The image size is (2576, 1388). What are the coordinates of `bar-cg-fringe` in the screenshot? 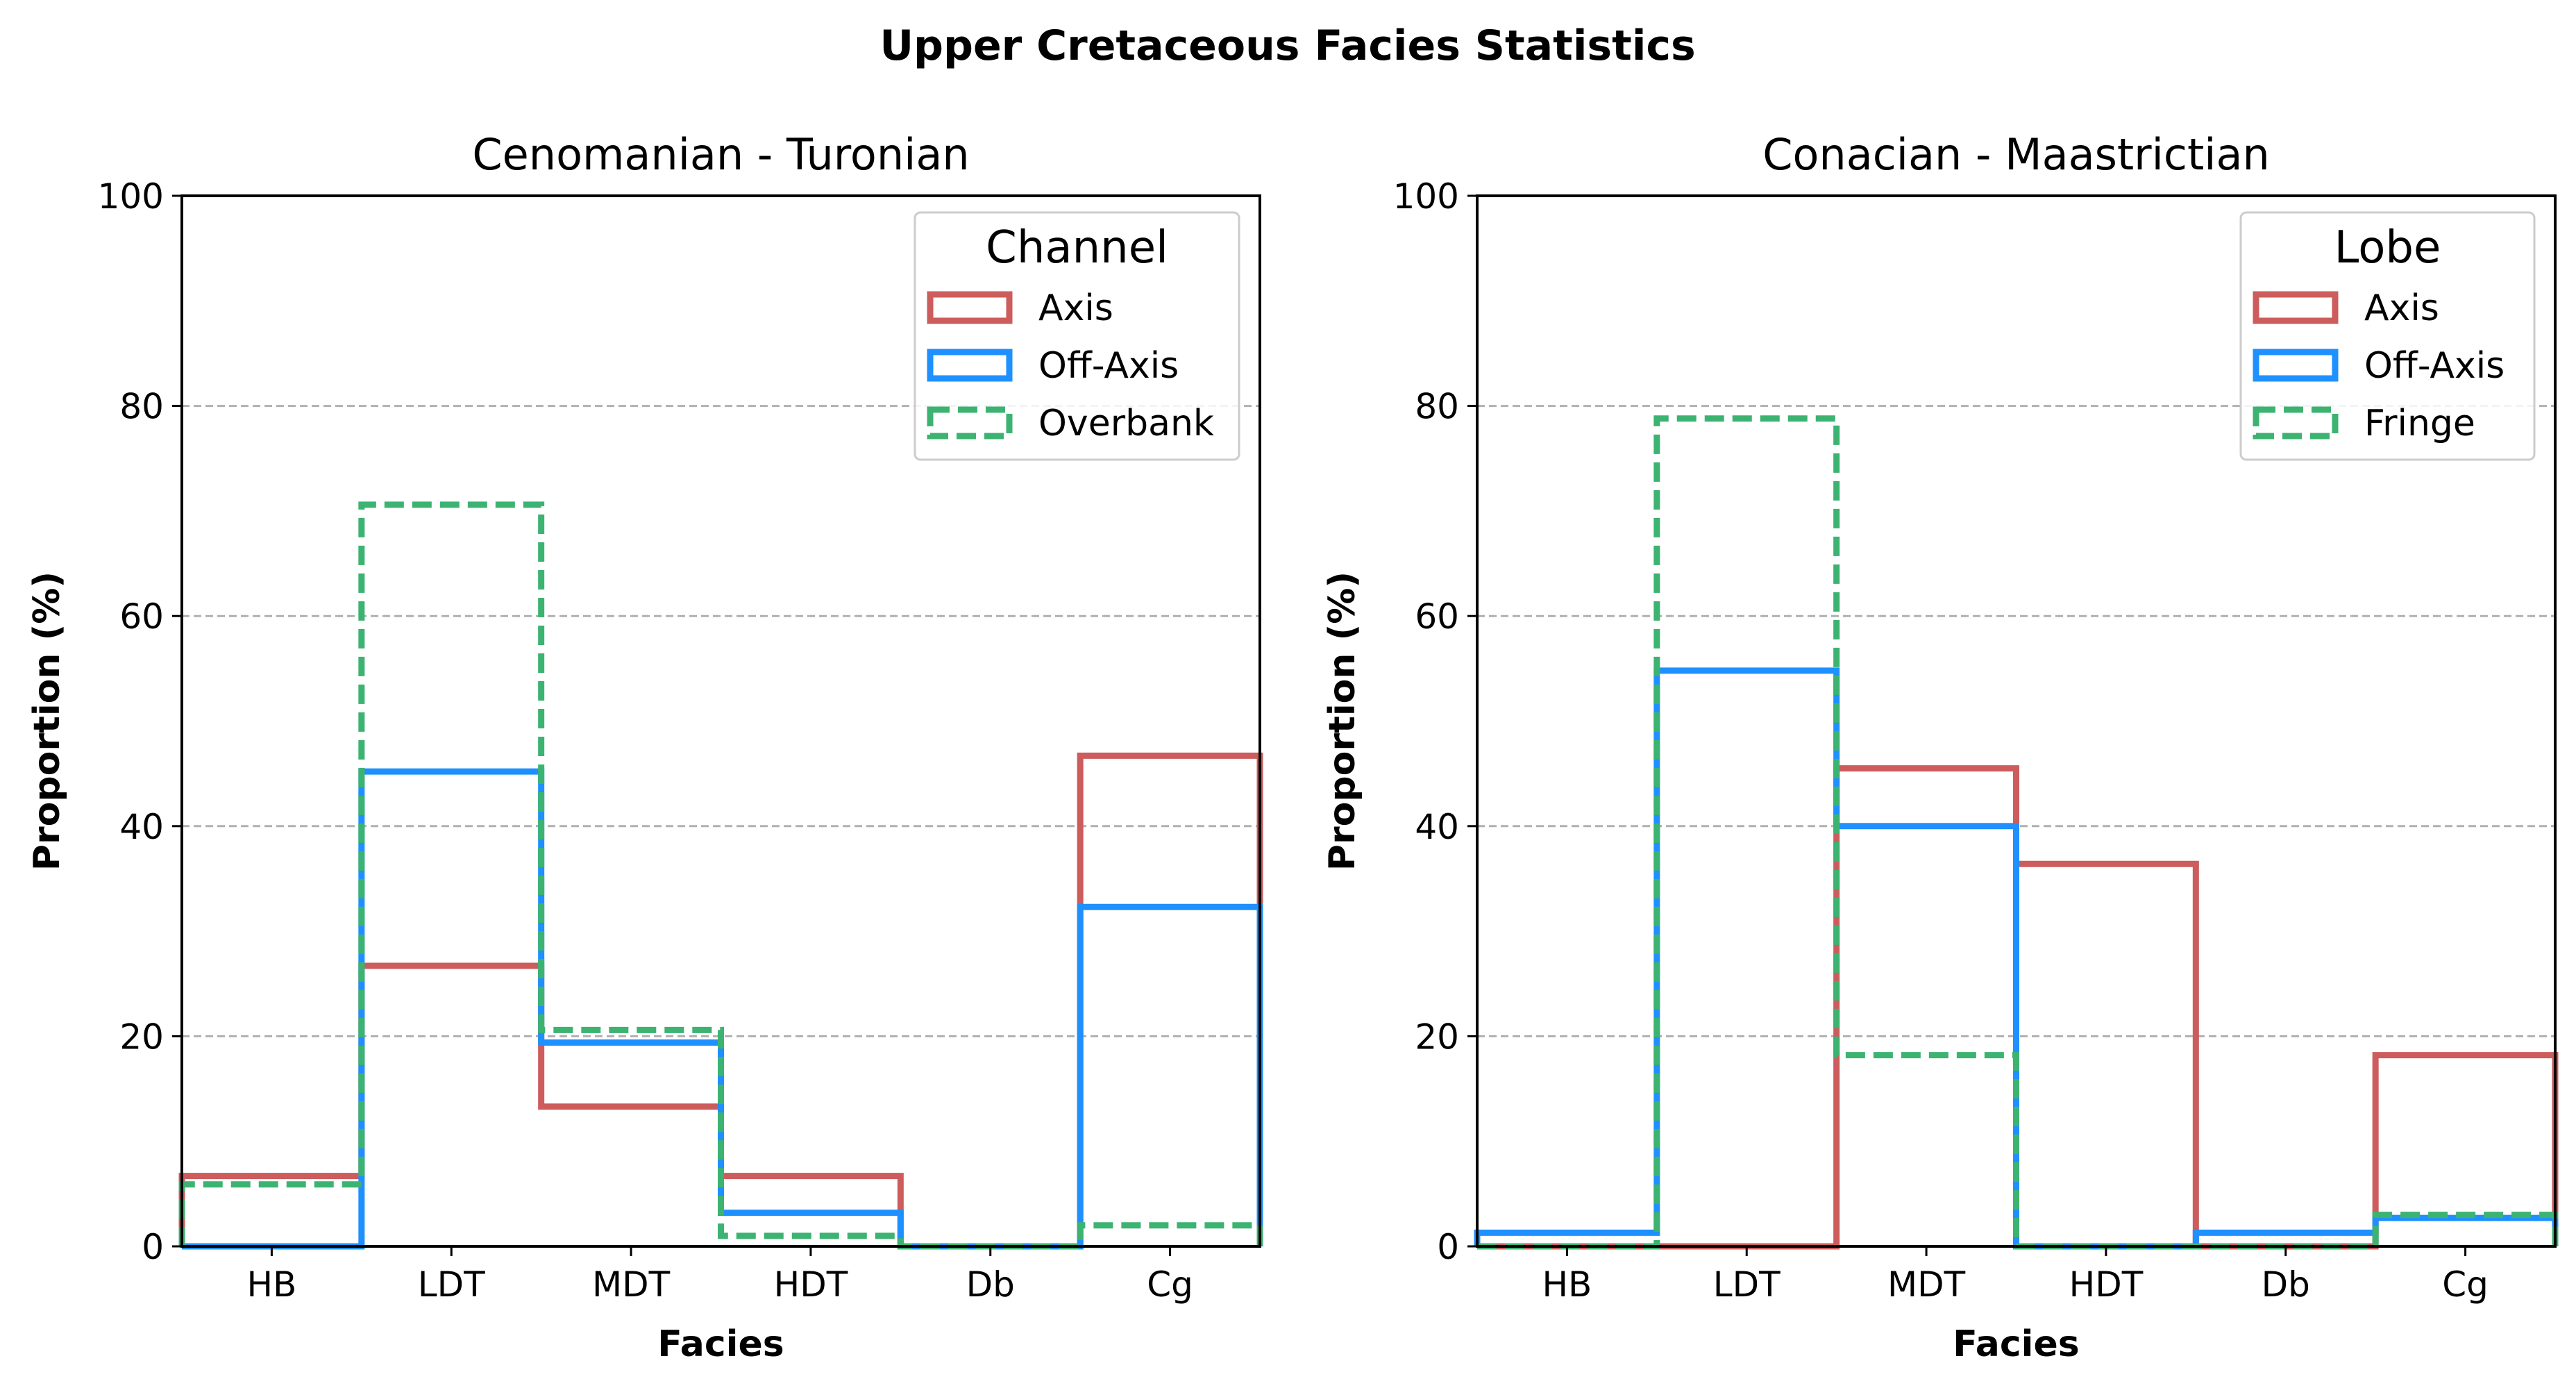 It's located at (2465, 1230).